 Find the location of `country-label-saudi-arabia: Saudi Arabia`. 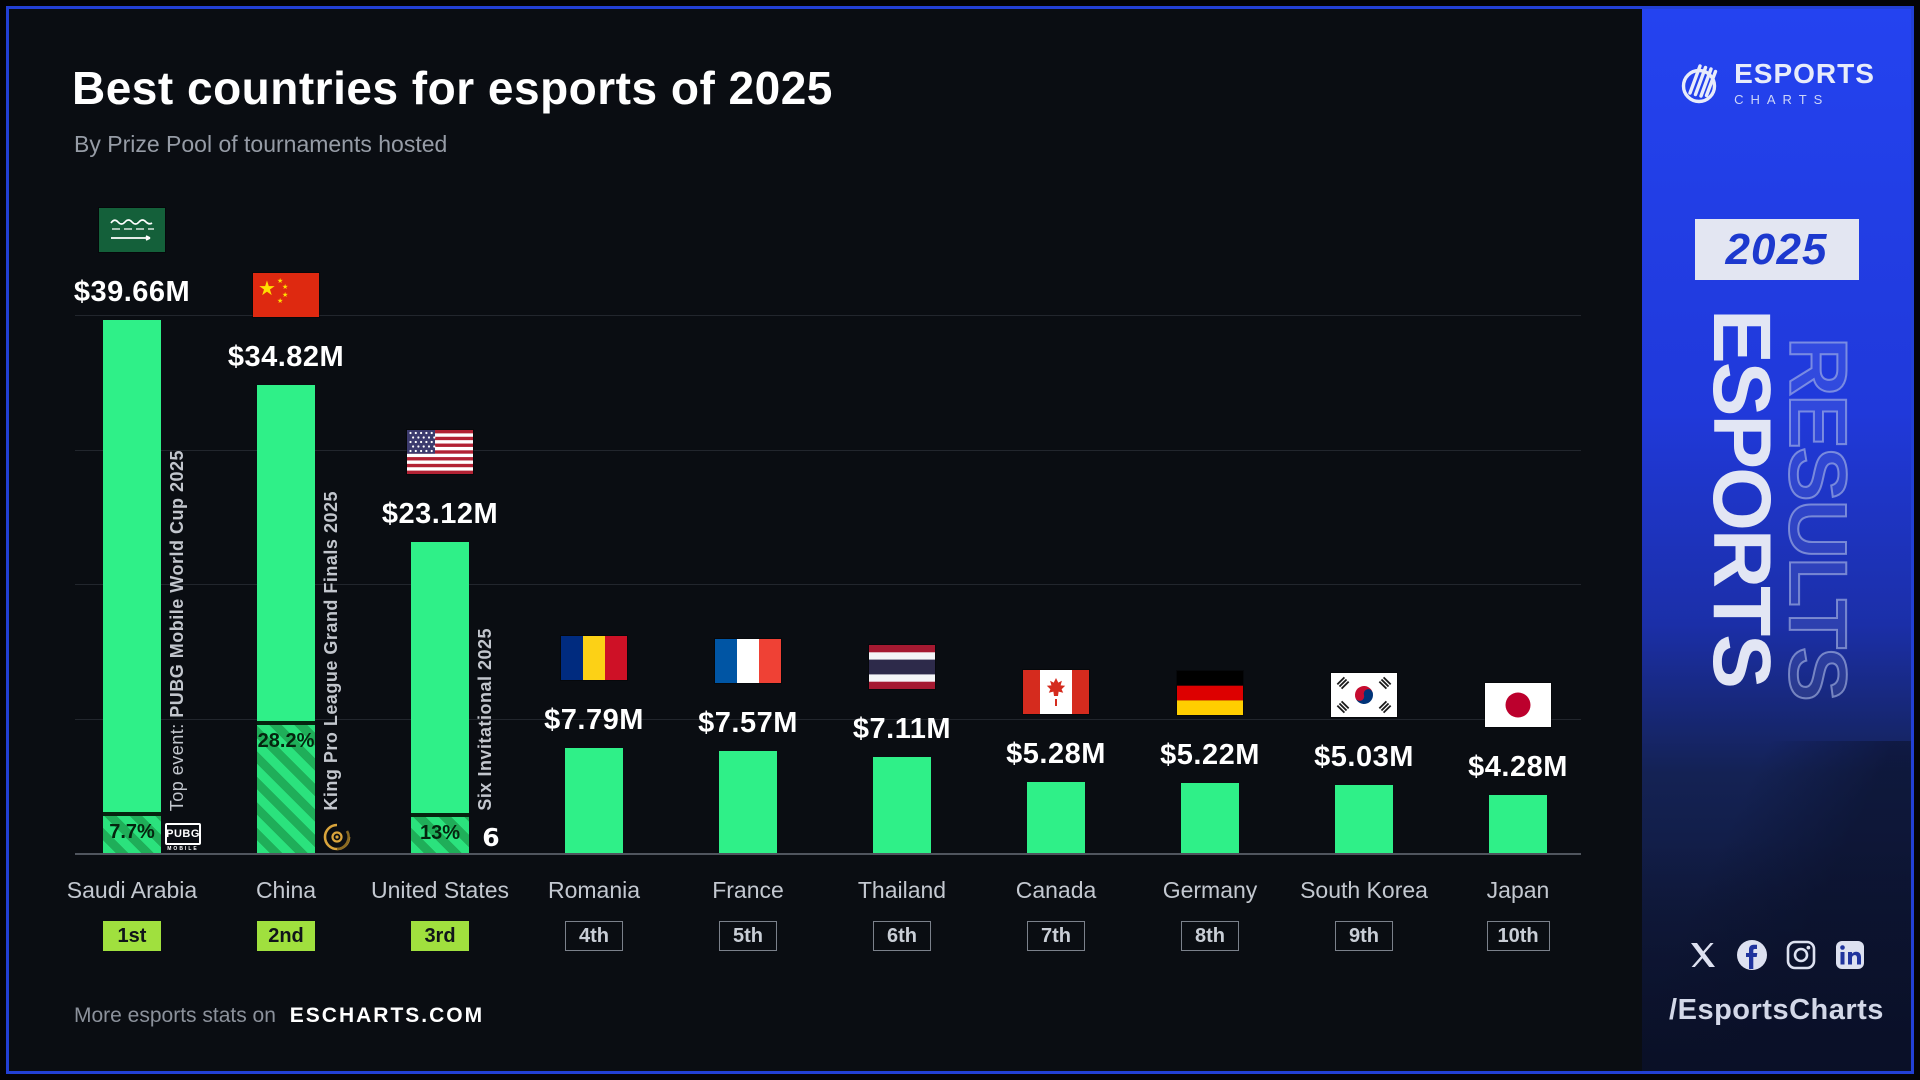

country-label-saudi-arabia: Saudi Arabia is located at coordinates (132, 890).